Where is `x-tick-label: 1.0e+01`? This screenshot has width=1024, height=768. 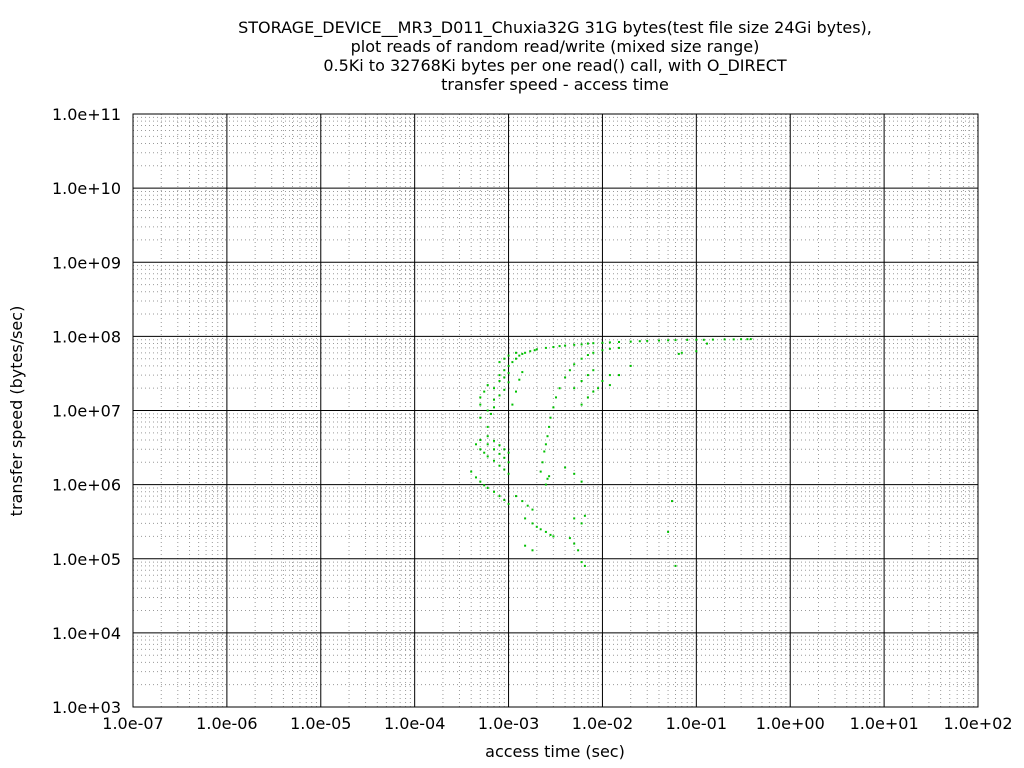 x-tick-label: 1.0e+01 is located at coordinates (884, 723).